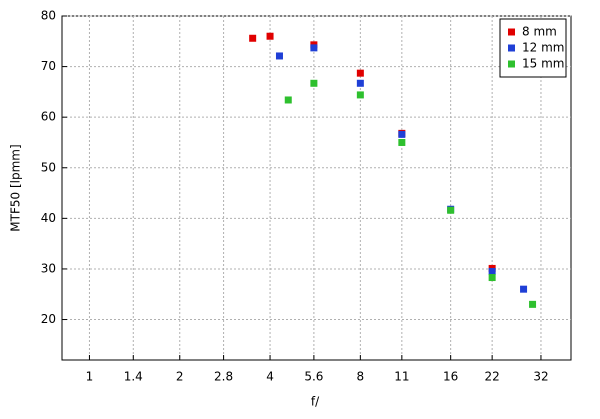 The height and width of the screenshot is (419, 600). I want to click on y-tick-label: 50, so click(48, 167).